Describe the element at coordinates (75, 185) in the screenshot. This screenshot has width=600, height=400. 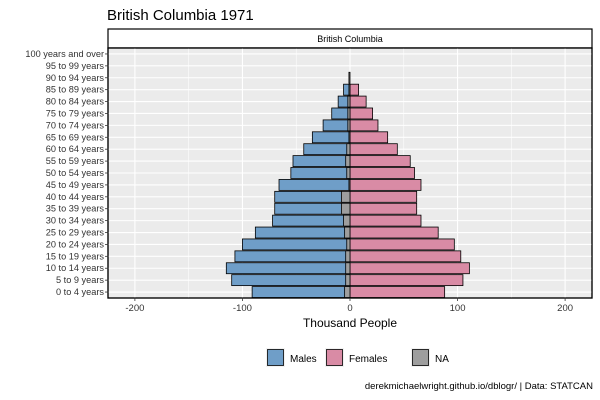
I see `y-tick-label: 45 to 49 years` at that location.